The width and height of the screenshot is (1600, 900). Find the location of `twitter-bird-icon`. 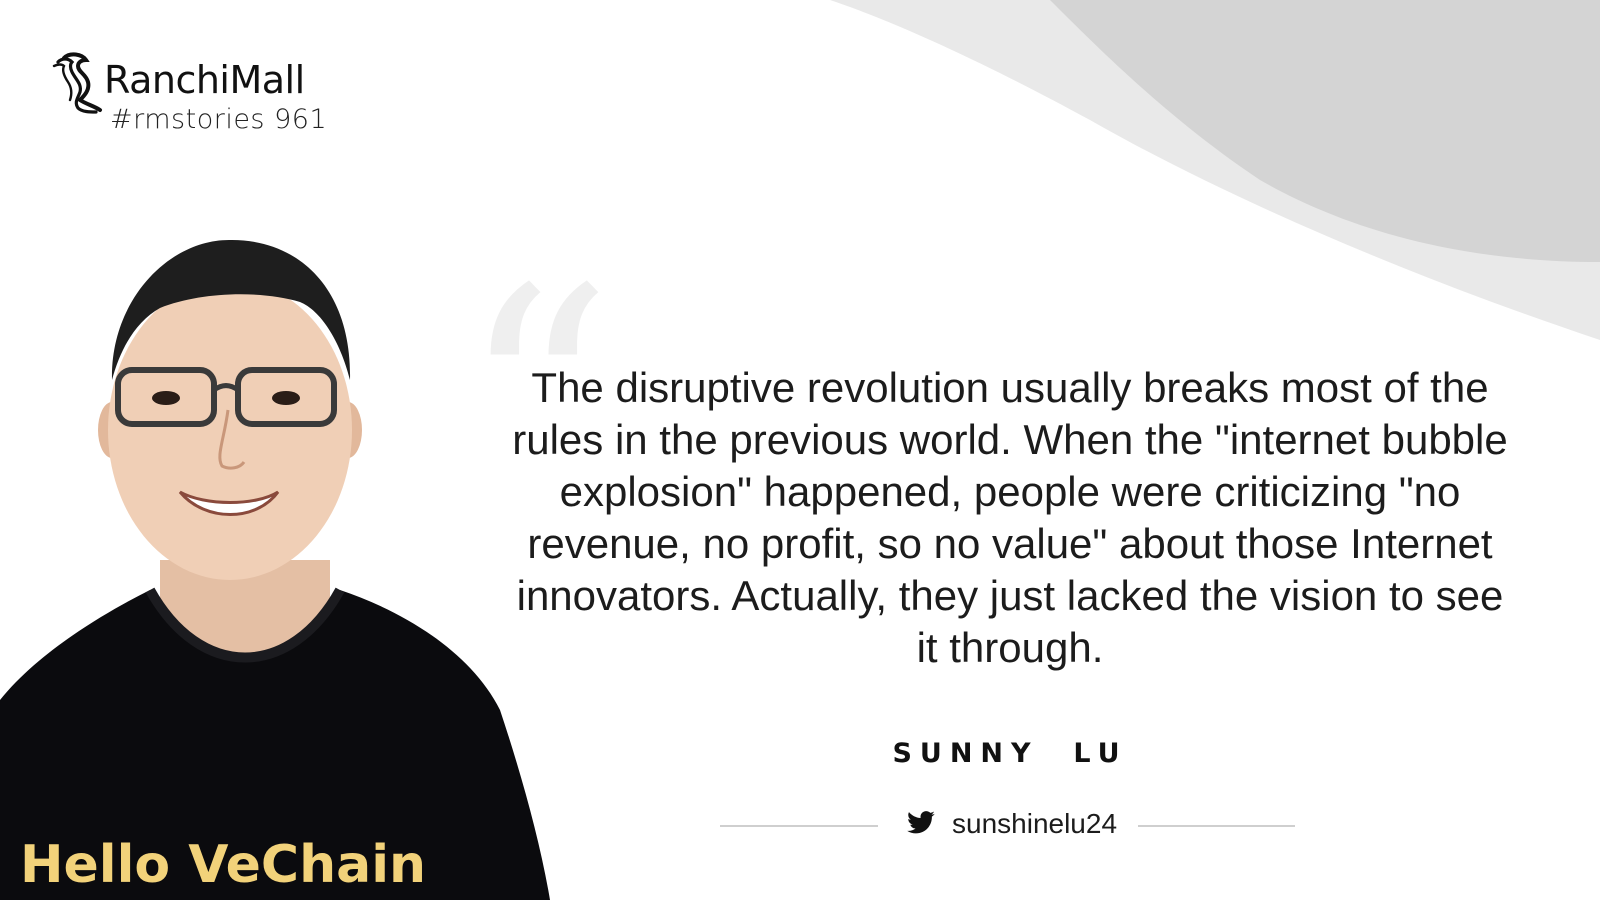

twitter-bird-icon is located at coordinates (921, 822).